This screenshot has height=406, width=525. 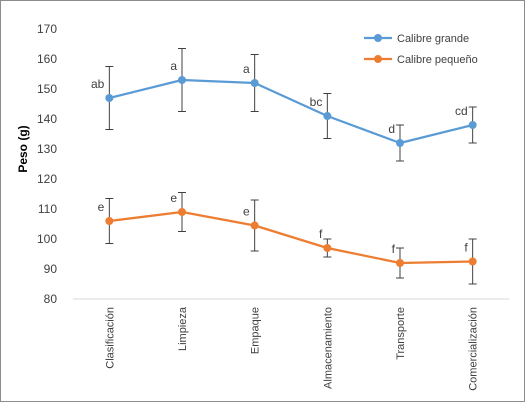 I want to click on data-point-calibre-pequeno-comercializacion, so click(x=472, y=261).